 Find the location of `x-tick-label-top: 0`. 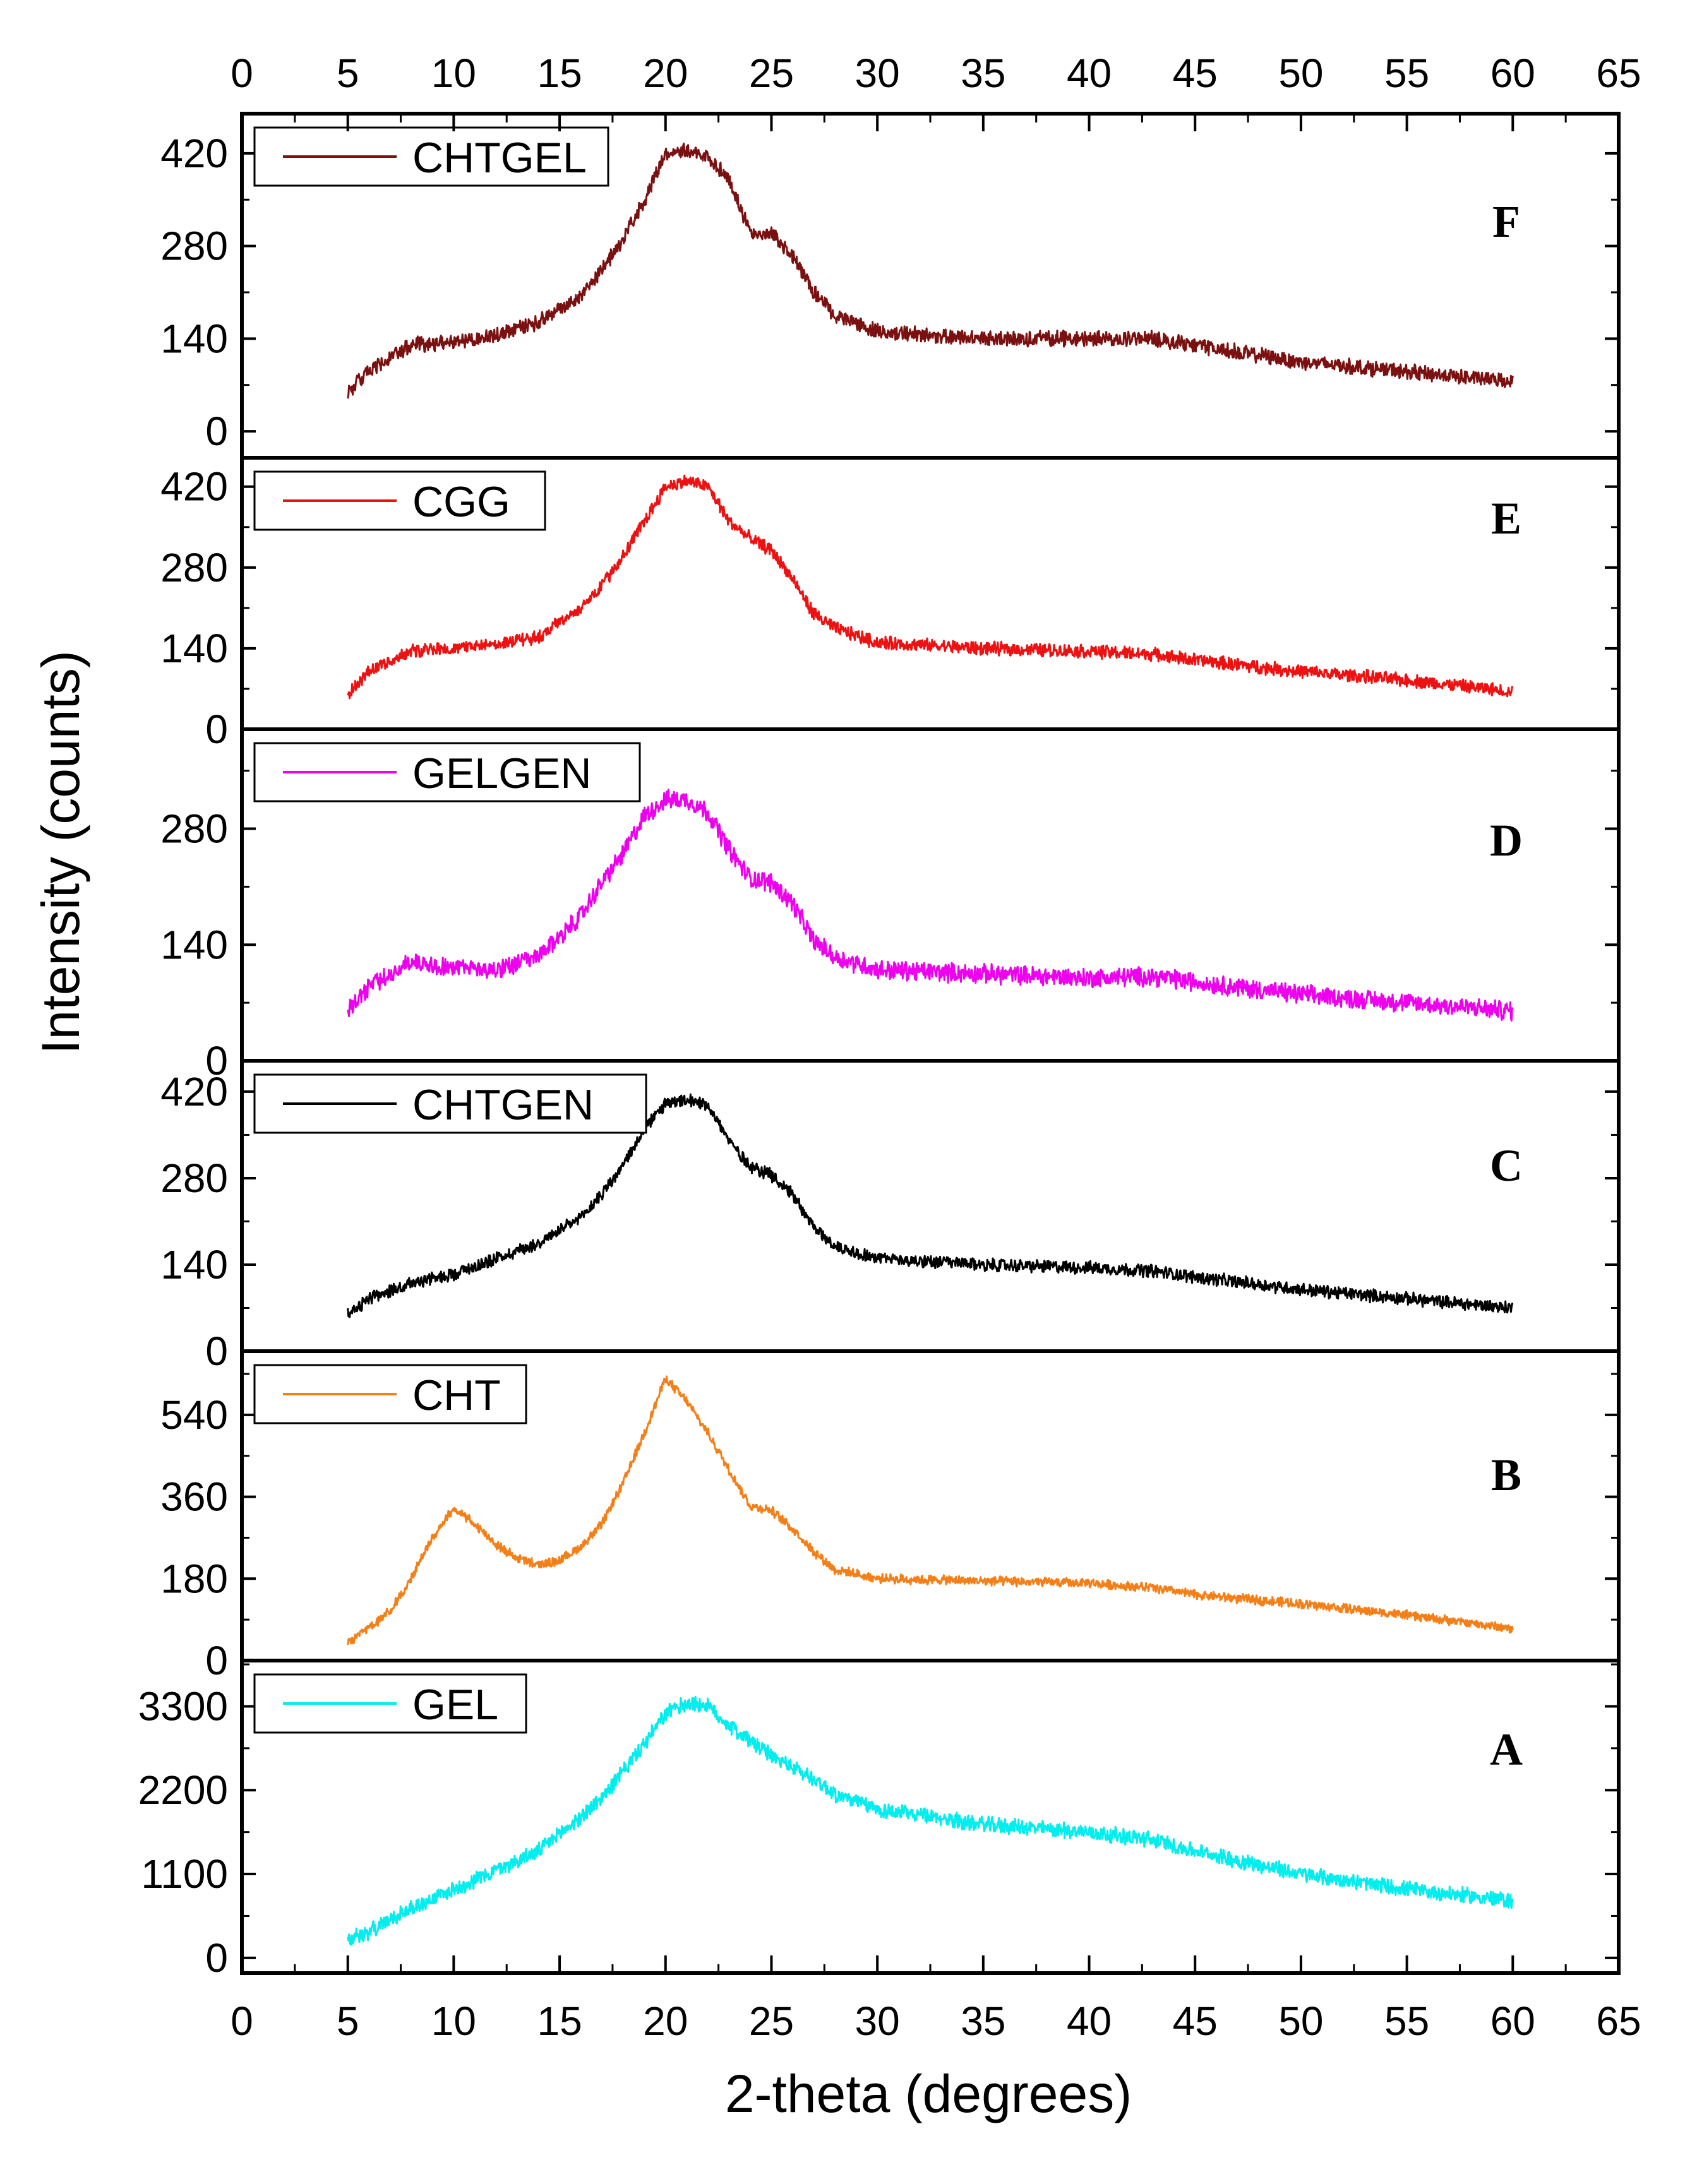

x-tick-label-top: 0 is located at coordinates (242, 73).